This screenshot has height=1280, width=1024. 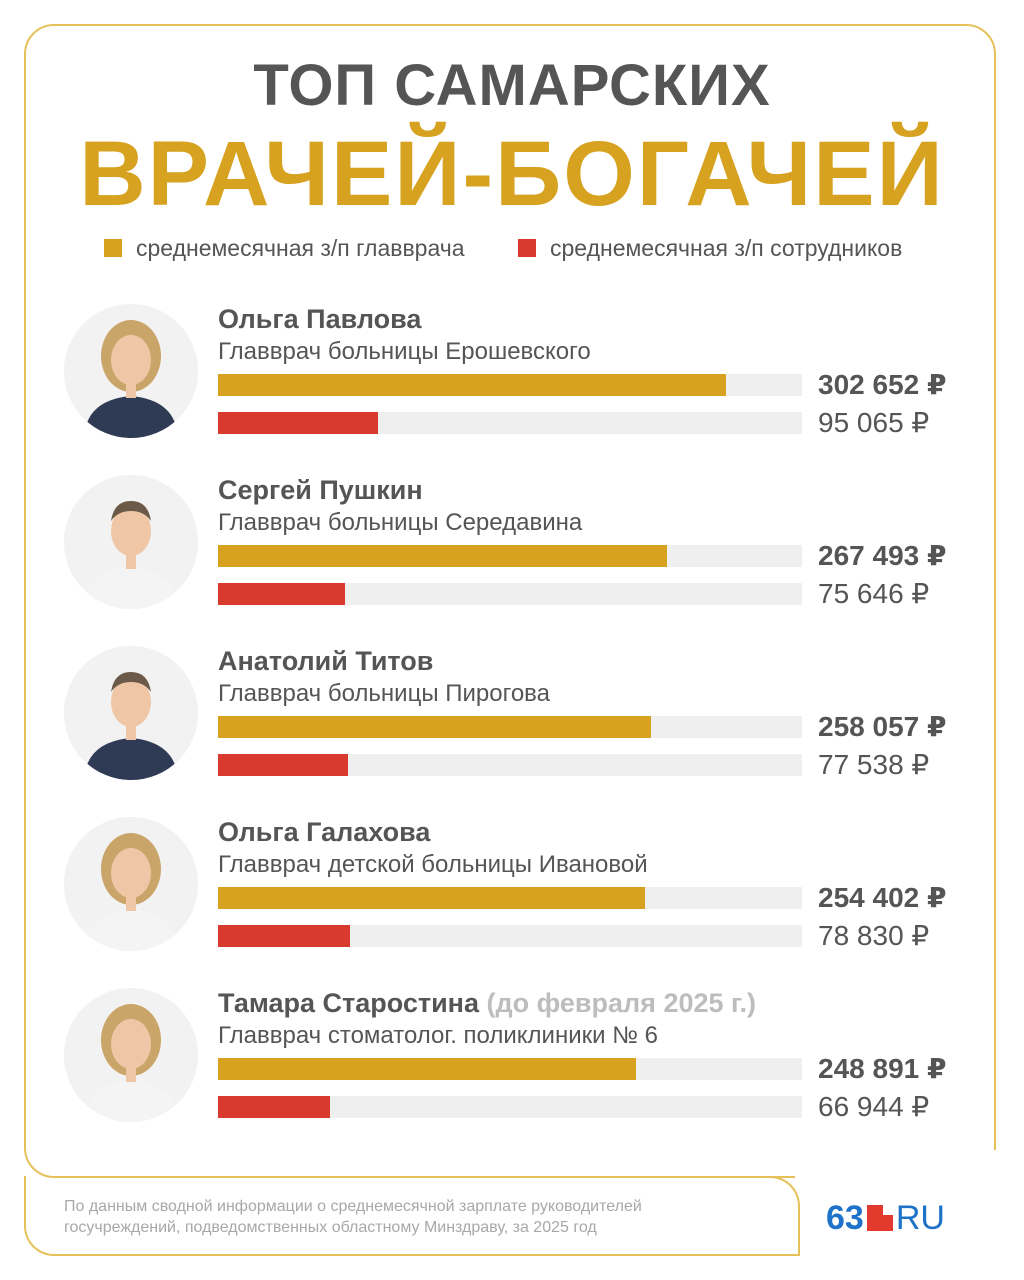 What do you see at coordinates (618, 1003) in the screenshot?
I see `doctor-name-note: (до февраля 2025 г.)` at bounding box center [618, 1003].